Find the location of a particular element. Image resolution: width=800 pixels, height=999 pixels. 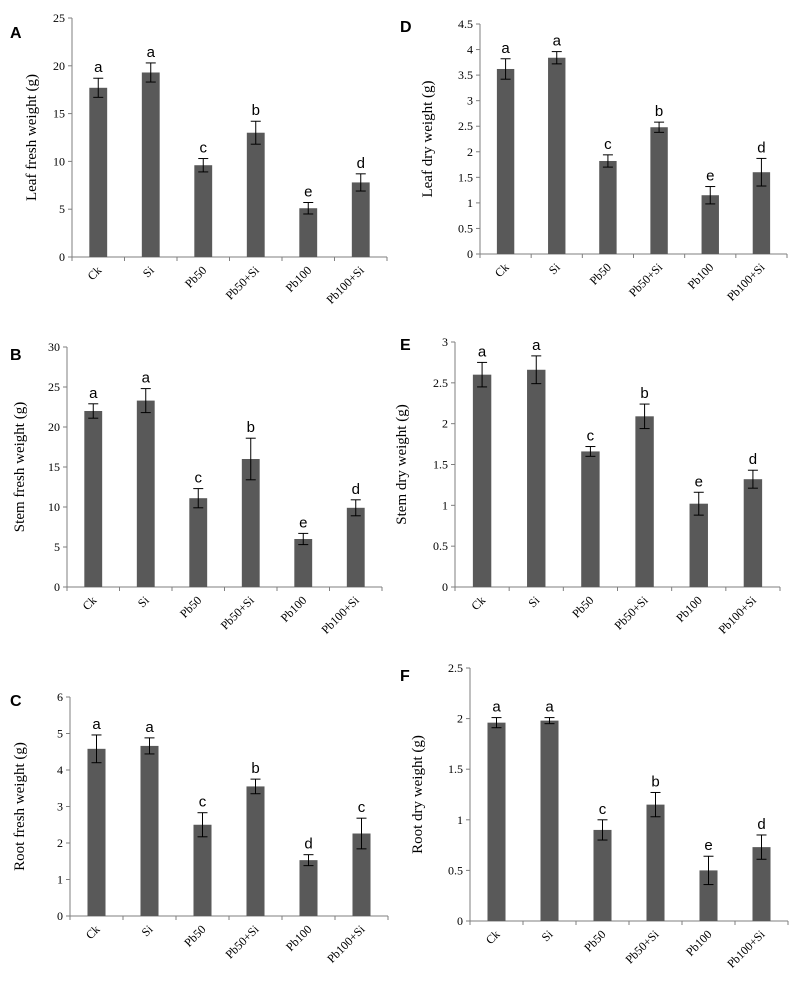

y-tick-label: 3 is located at coordinates (445, 342).